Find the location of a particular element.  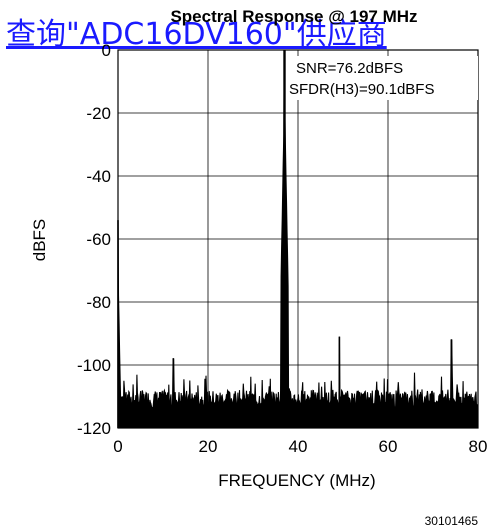

y-tick-label: -100 is located at coordinates (94, 365).